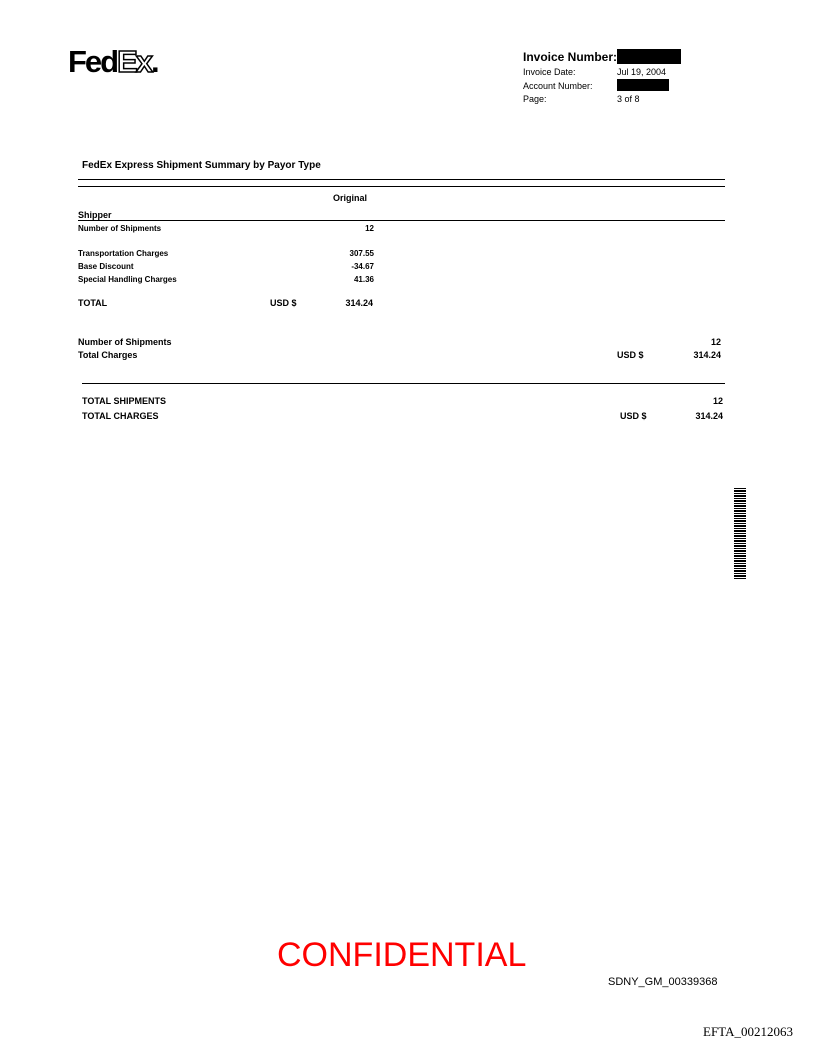 The height and width of the screenshot is (1056, 816). What do you see at coordinates (95, 215) in the screenshot?
I see `section-shipper: Shipper` at bounding box center [95, 215].